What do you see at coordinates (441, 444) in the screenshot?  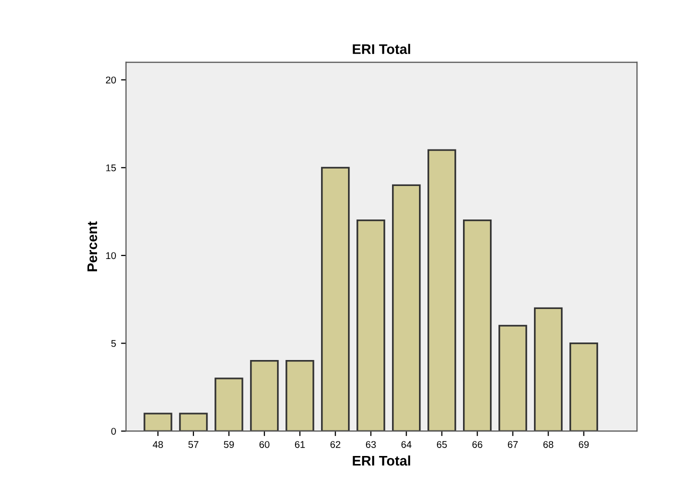 I see `x-tick-label: 65` at bounding box center [441, 444].